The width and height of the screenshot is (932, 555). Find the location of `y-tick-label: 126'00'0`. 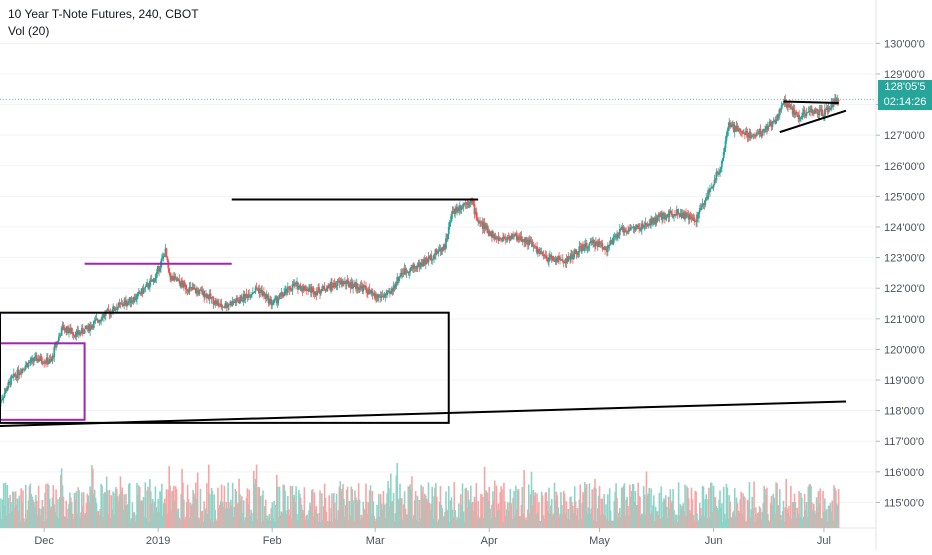

y-tick-label: 126'00'0 is located at coordinates (904, 167).